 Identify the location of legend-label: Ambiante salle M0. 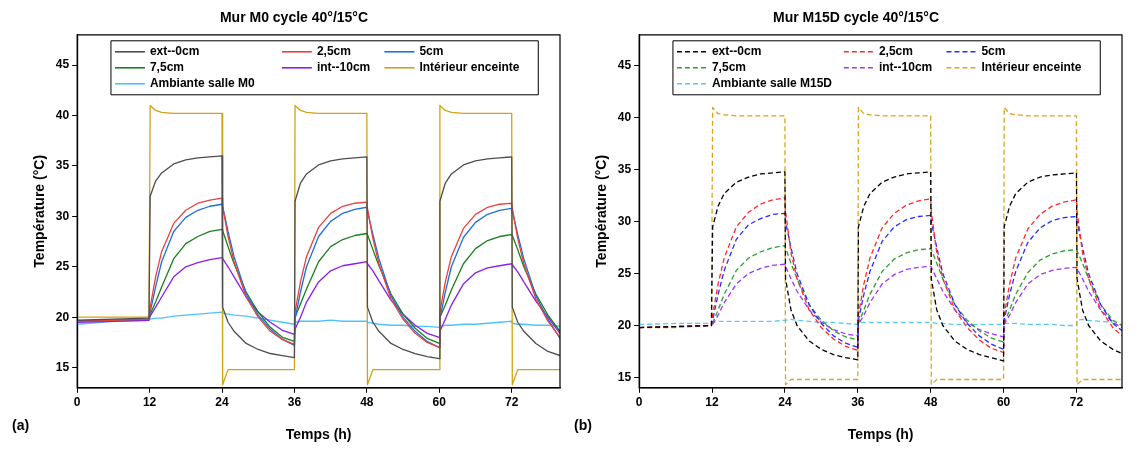
(202, 83).